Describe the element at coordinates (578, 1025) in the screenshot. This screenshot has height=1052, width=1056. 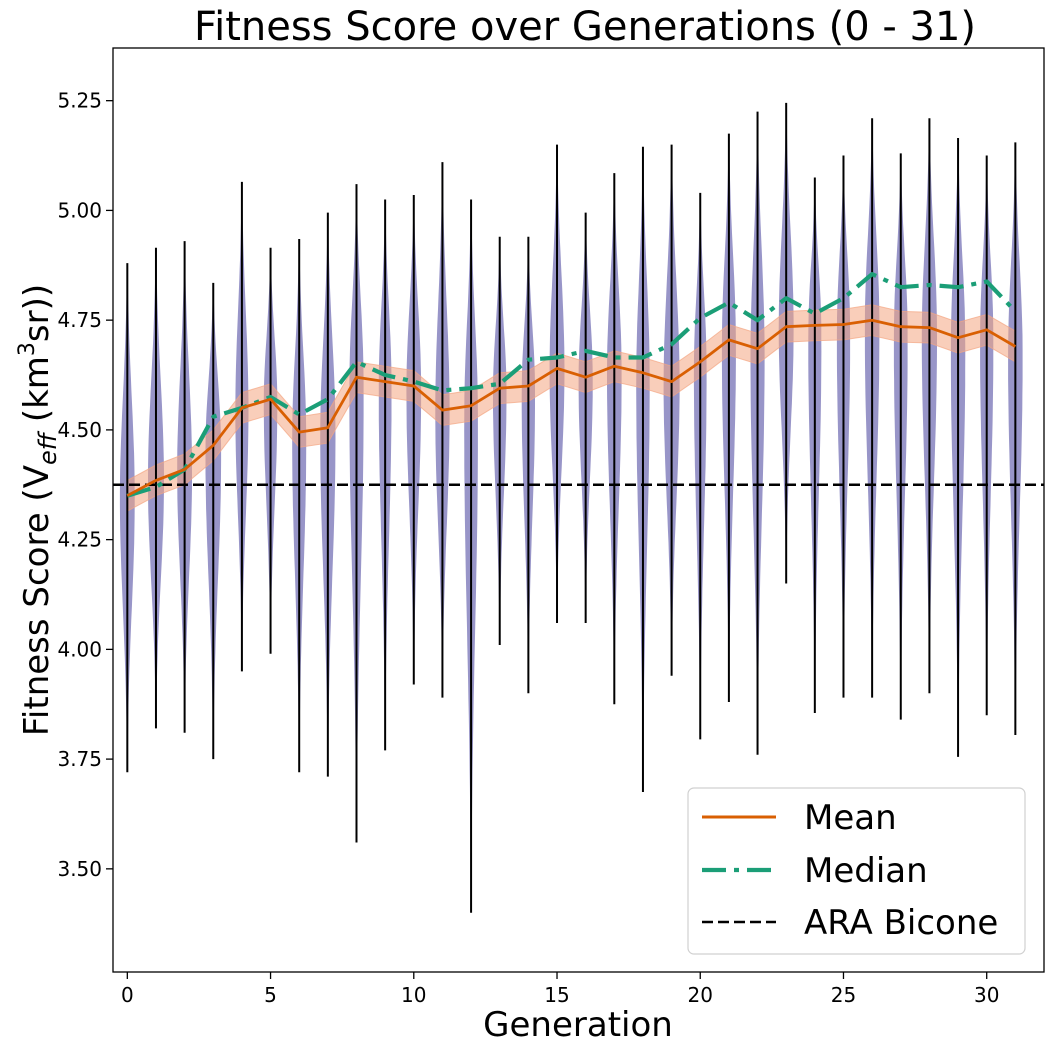
I see `x-axis-label: Generation` at that location.